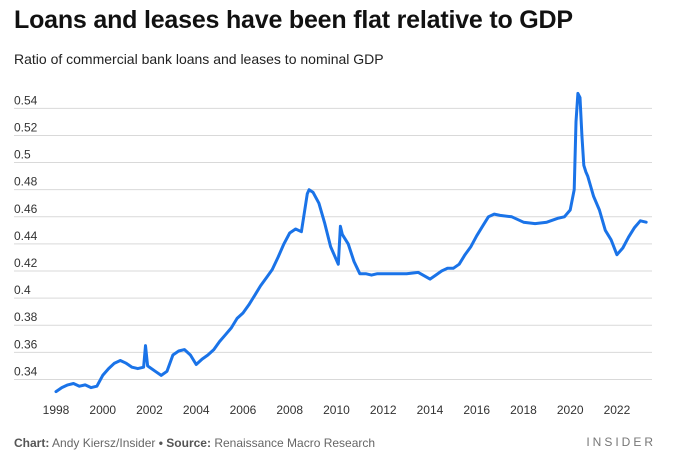  I want to click on x-tick-label: 2012, so click(383, 410).